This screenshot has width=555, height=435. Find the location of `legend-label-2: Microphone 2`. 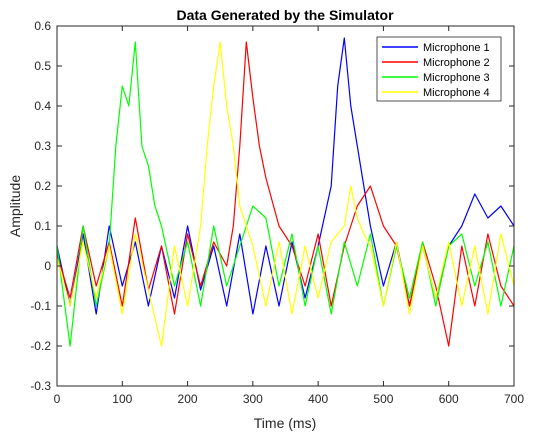

legend-label-2: Microphone 2 is located at coordinates (456, 63).